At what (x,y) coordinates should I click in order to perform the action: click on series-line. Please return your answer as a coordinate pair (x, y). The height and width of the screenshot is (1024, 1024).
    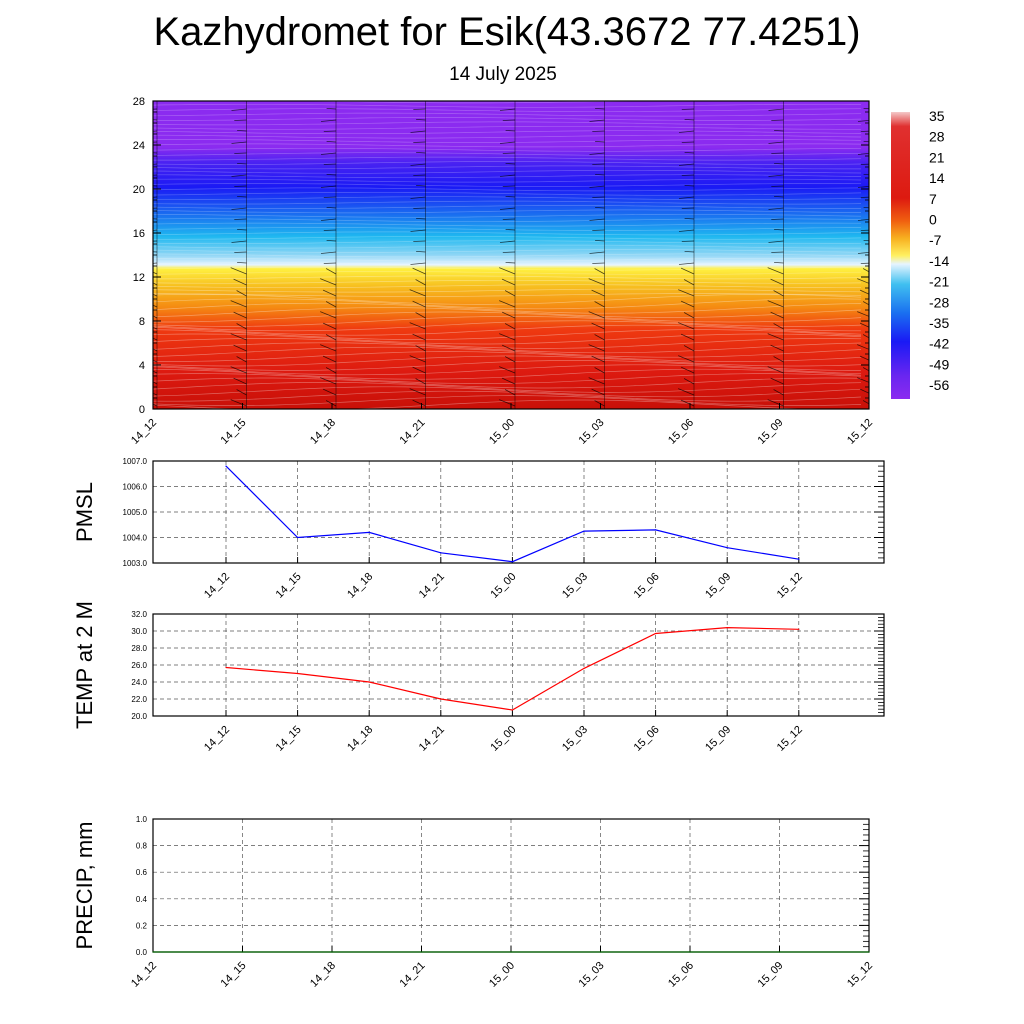
    Looking at the image, I should click on (512, 668).